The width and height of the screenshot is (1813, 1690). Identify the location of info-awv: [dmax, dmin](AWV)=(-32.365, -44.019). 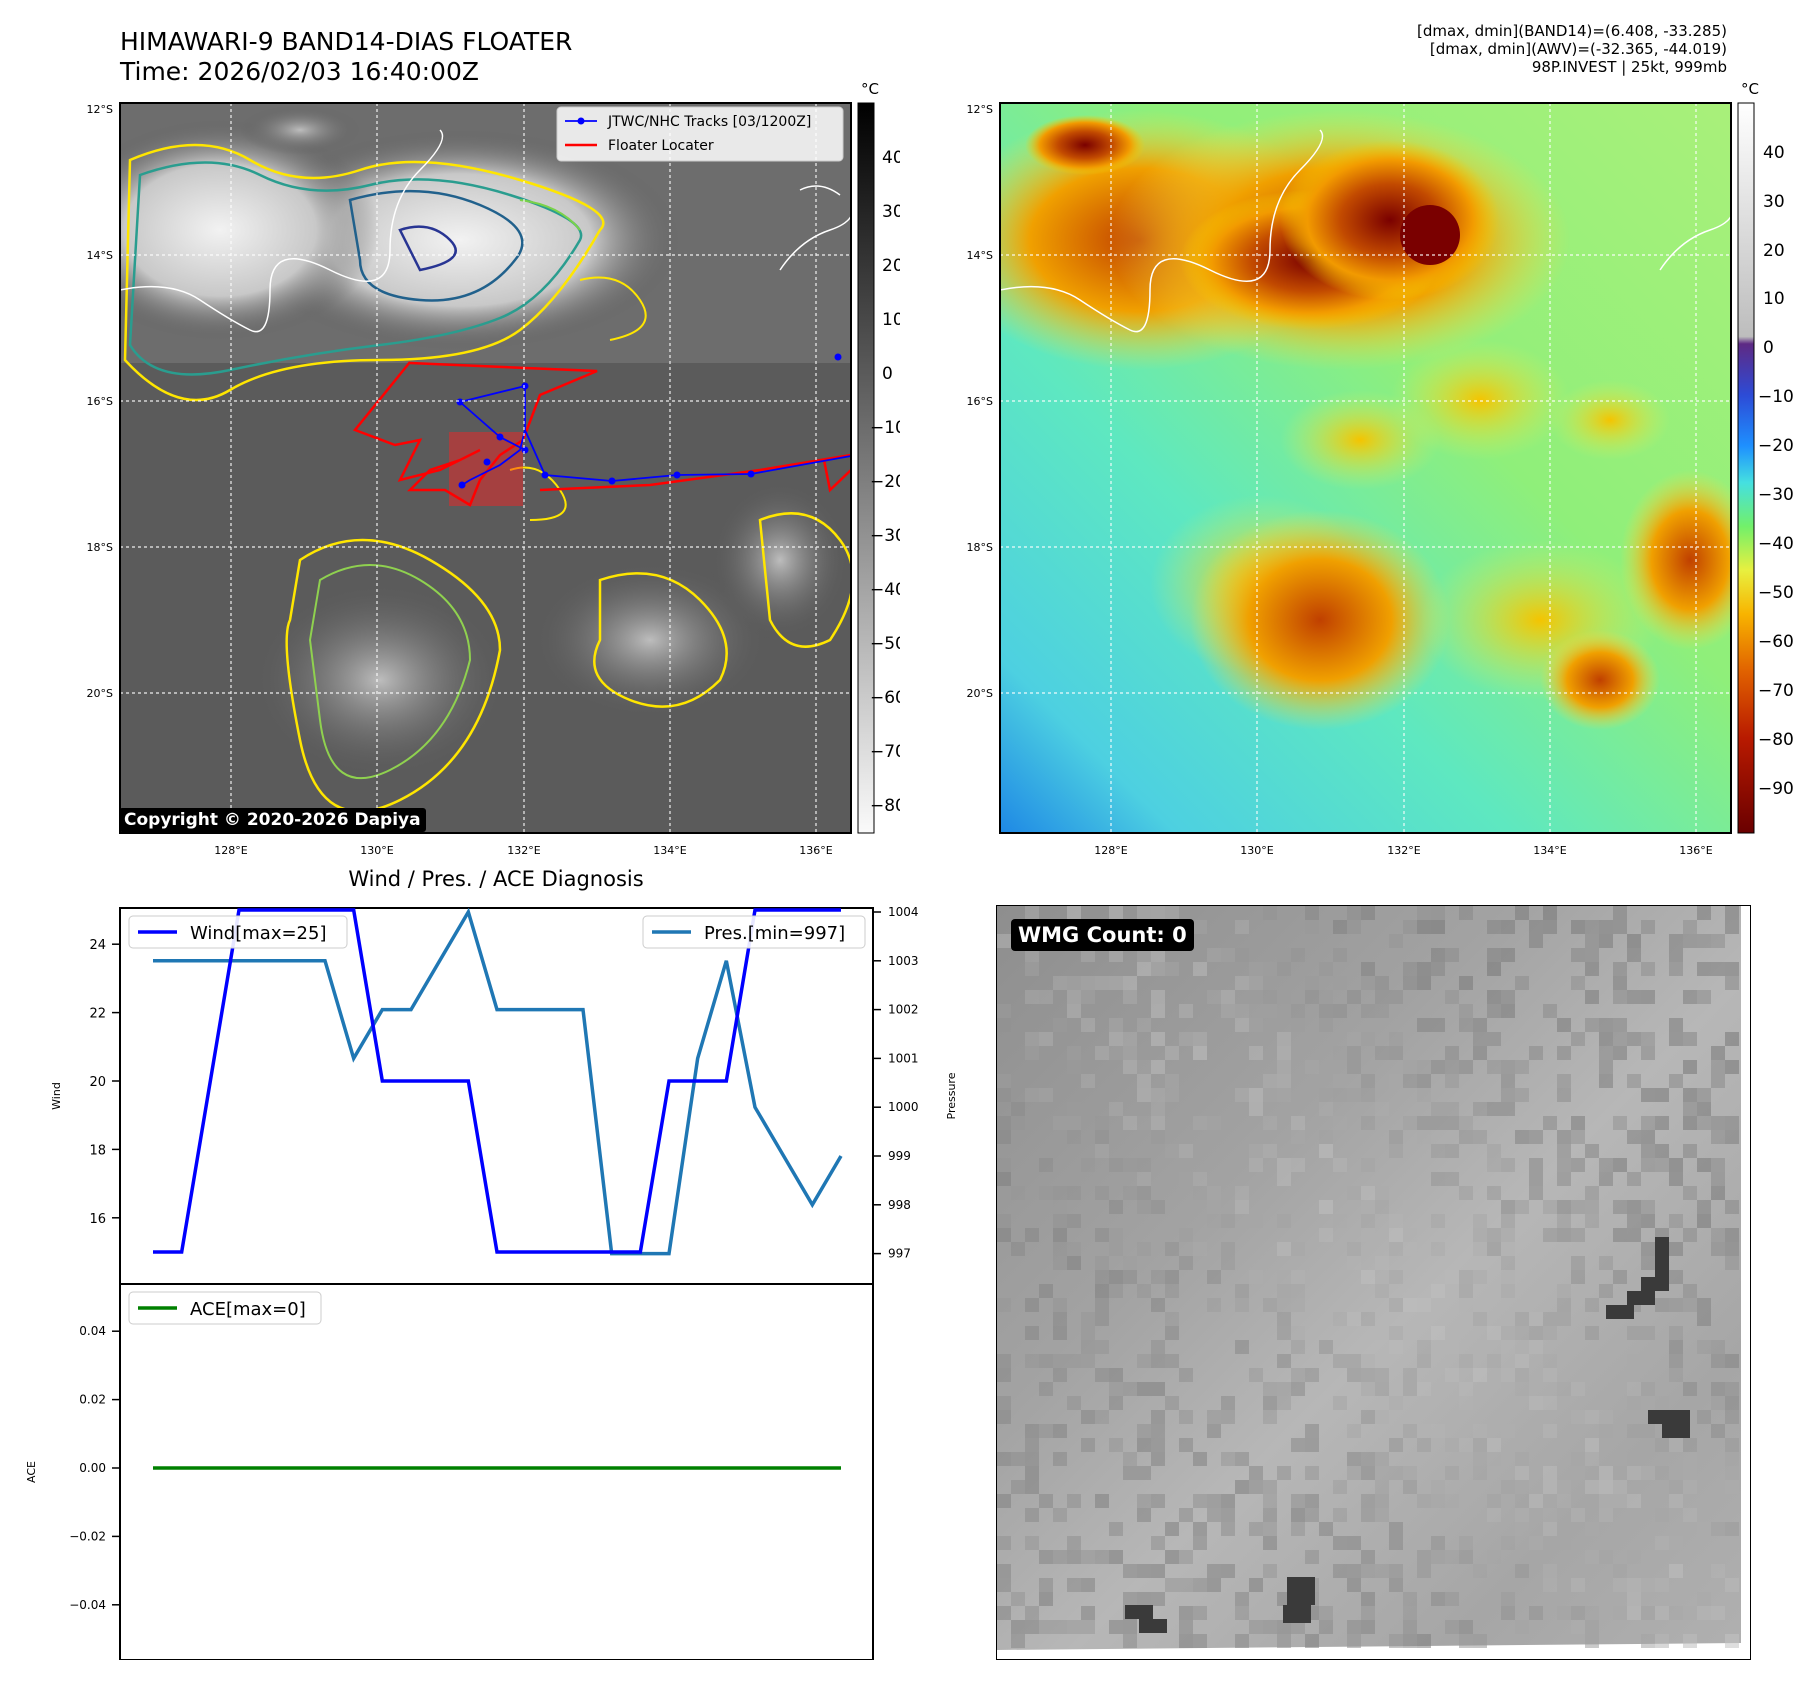
(1578, 49).